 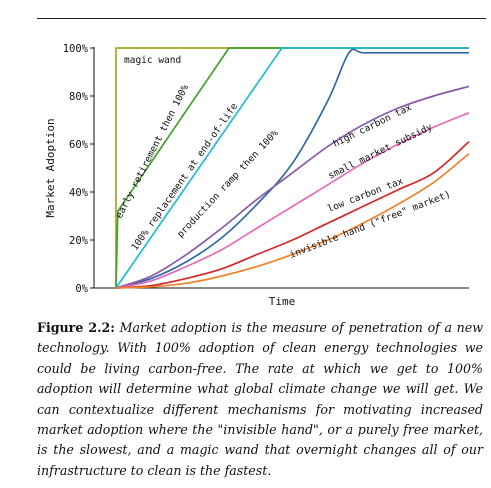 What do you see at coordinates (380, 152) in the screenshot?
I see `series-label-5: small market subsidy` at bounding box center [380, 152].